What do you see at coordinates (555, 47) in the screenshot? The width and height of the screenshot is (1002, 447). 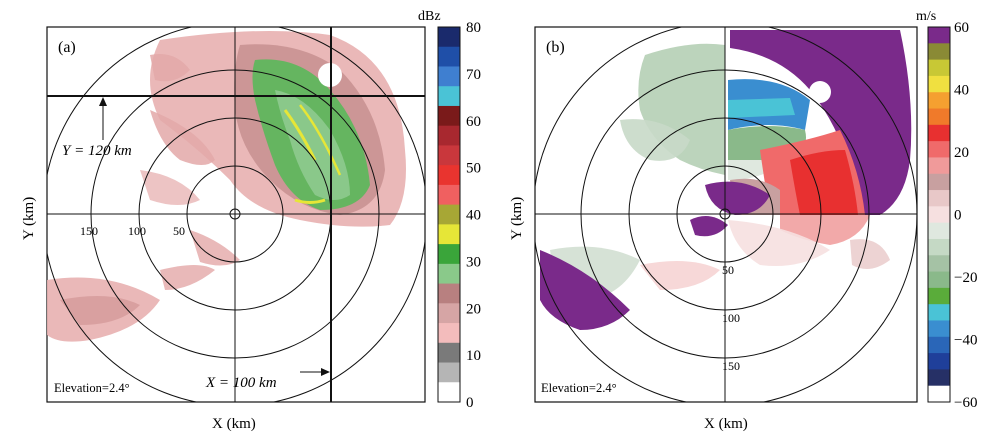 I see `panel-b-label: (b)` at bounding box center [555, 47].